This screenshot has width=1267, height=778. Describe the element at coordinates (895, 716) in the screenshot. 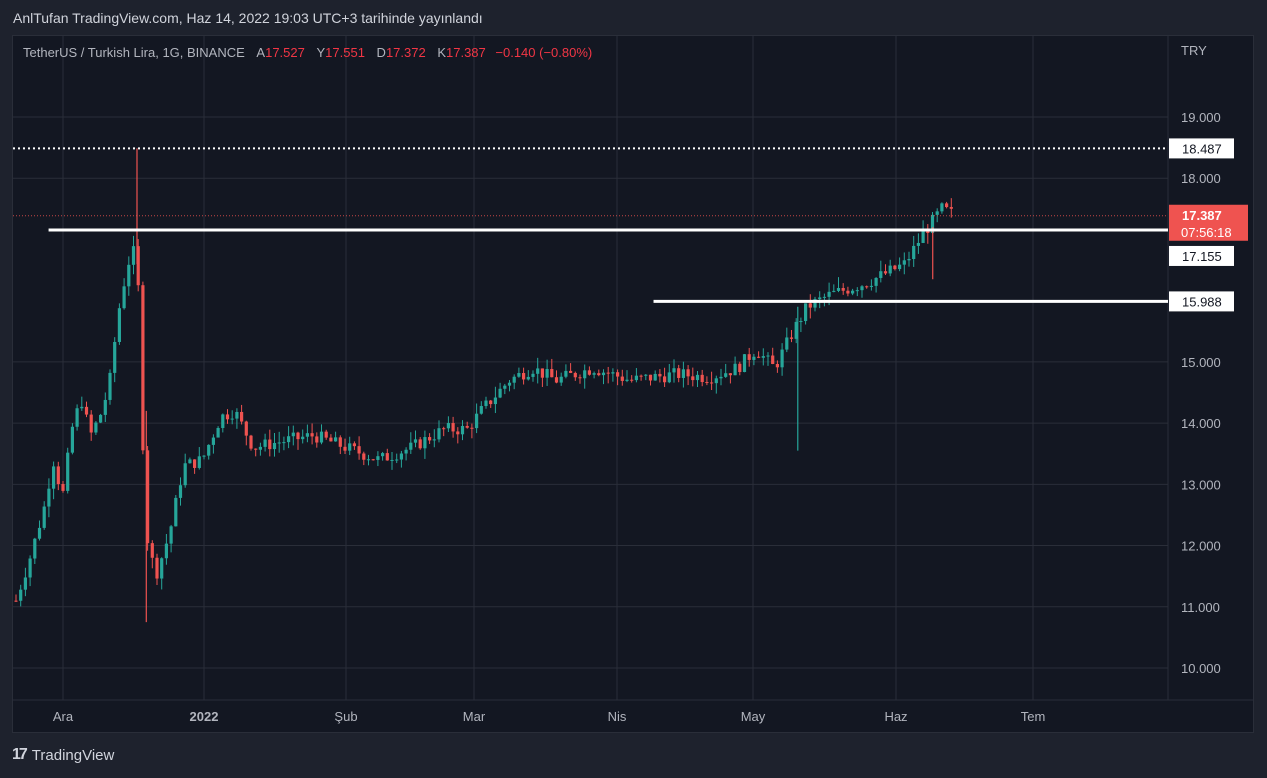

I see `x-tick-label: Haz` at that location.